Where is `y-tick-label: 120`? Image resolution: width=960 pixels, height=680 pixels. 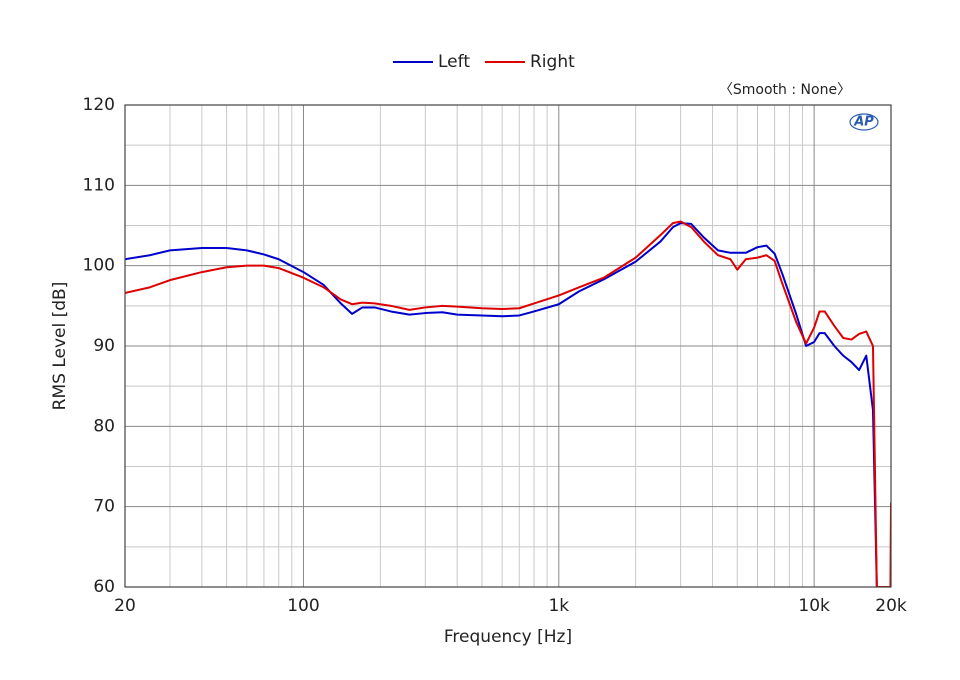
y-tick-label: 120 is located at coordinates (99, 105).